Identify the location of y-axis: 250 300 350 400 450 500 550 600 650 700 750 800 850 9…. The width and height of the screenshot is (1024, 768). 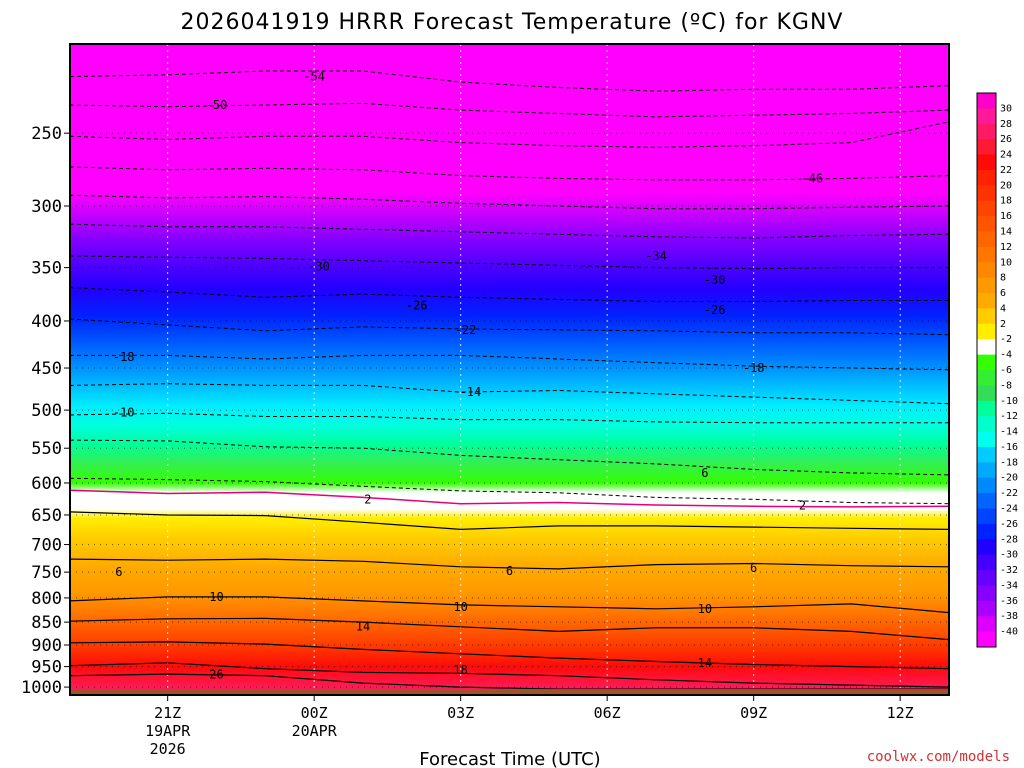
(45, 411).